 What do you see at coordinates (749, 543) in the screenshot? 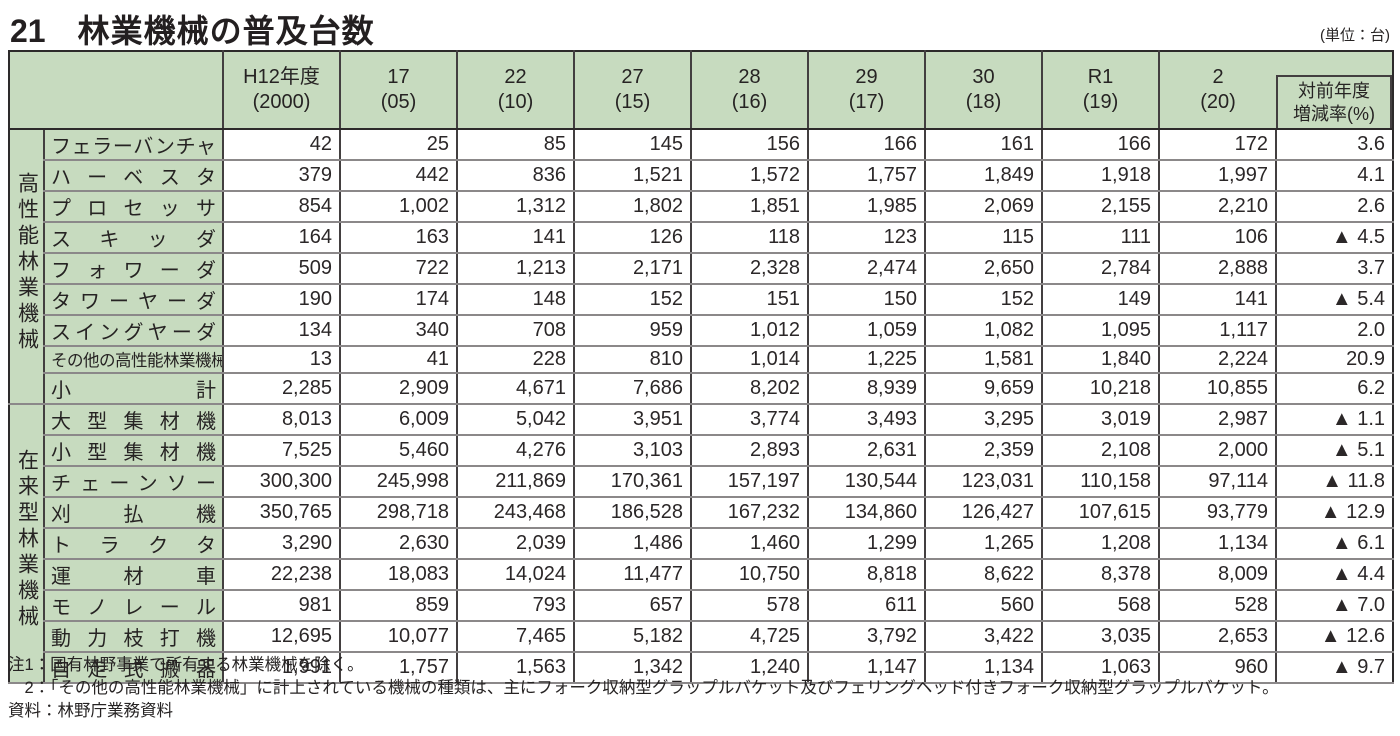
I see `value-cell: 1,460` at bounding box center [749, 543].